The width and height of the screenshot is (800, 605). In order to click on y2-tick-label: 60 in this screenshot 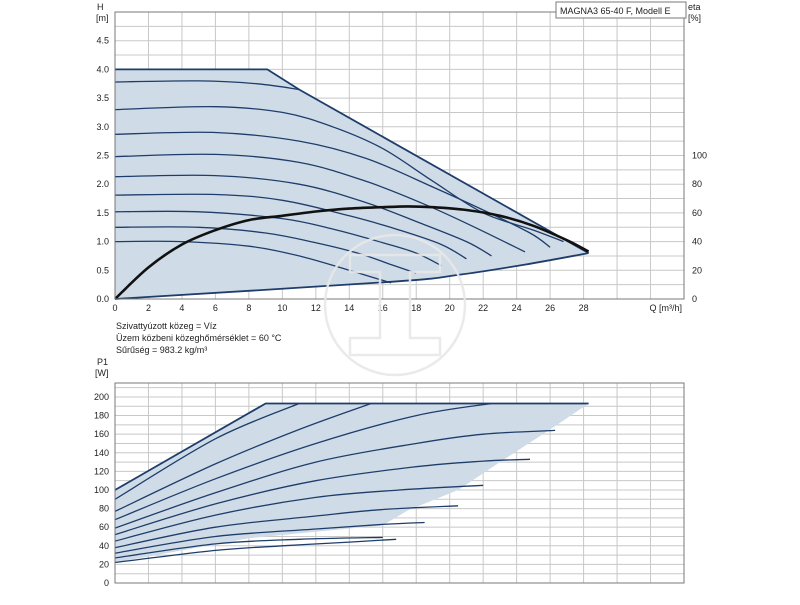, I will do `click(697, 213)`.